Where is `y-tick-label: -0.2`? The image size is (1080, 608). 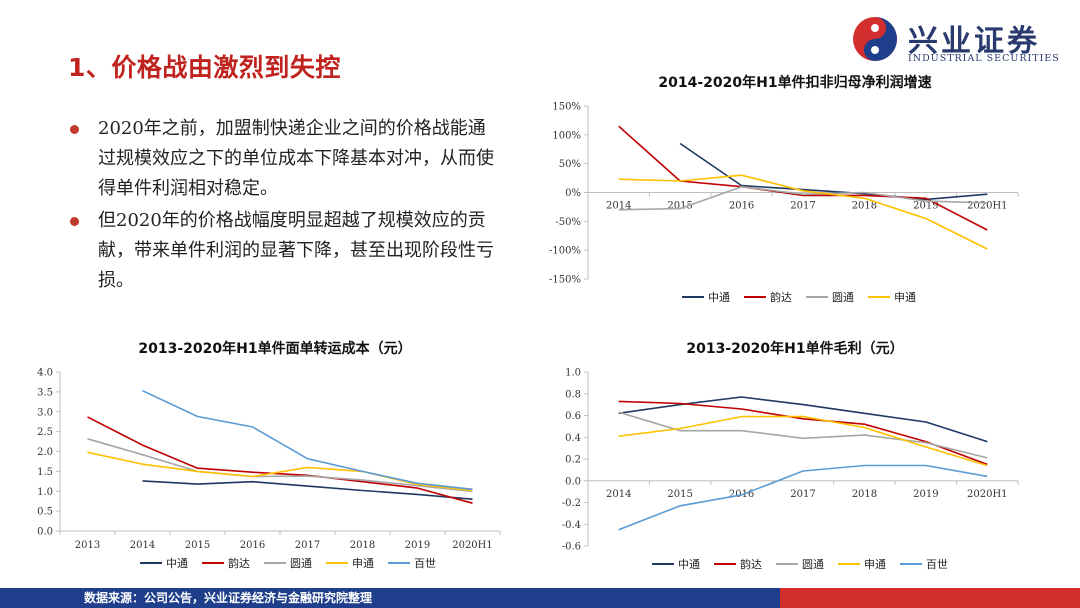
y-tick-label: -0.2 is located at coordinates (571, 503).